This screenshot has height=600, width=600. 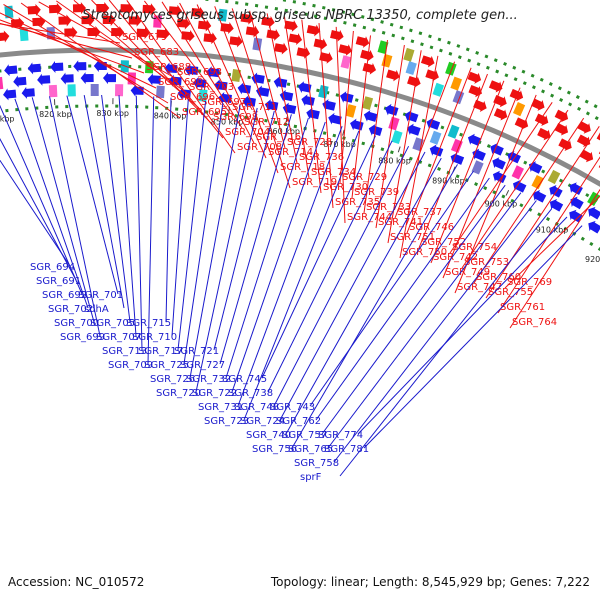 What do you see at coordinates (394, 161) in the screenshot?
I see `scale-tick-label: 880 kbp` at bounding box center [394, 161].